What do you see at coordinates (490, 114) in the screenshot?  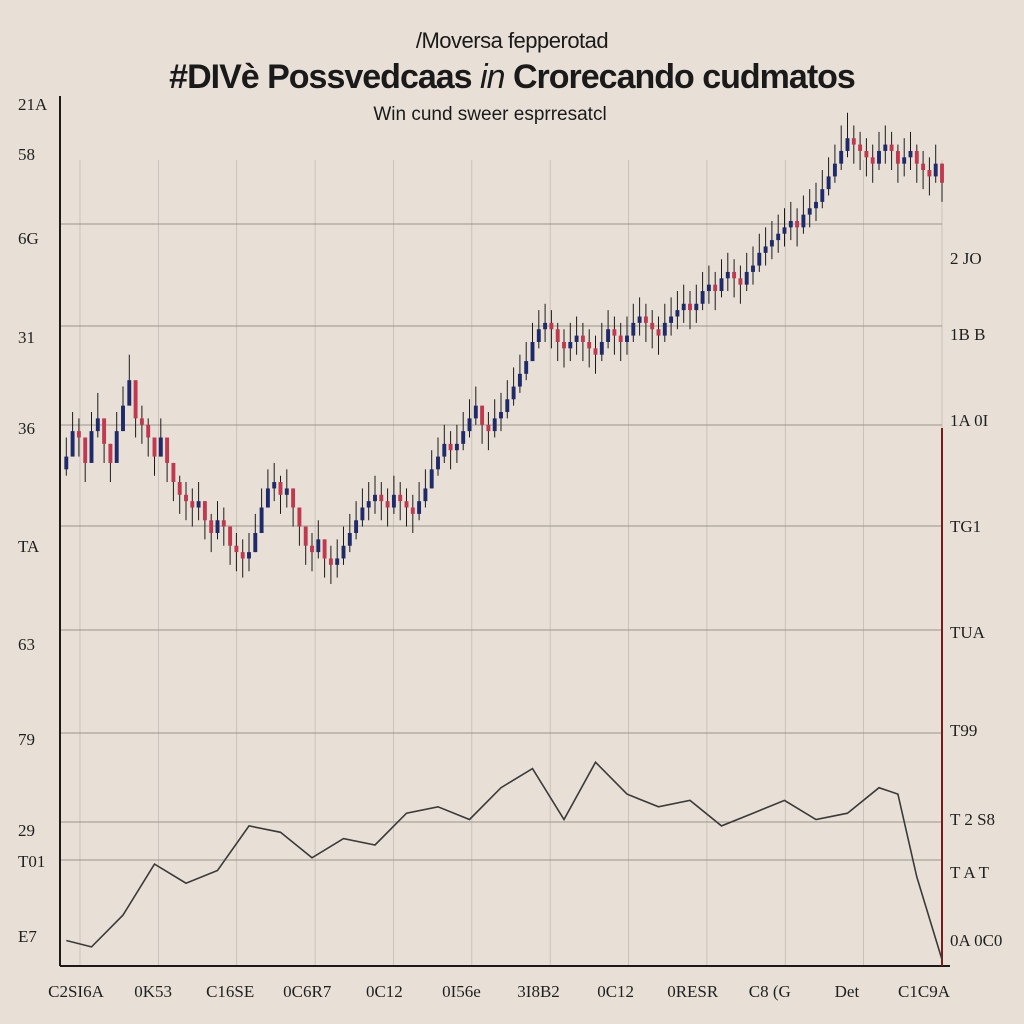 I see `chart-subtitle: Win cund sweer esprresatcl` at bounding box center [490, 114].